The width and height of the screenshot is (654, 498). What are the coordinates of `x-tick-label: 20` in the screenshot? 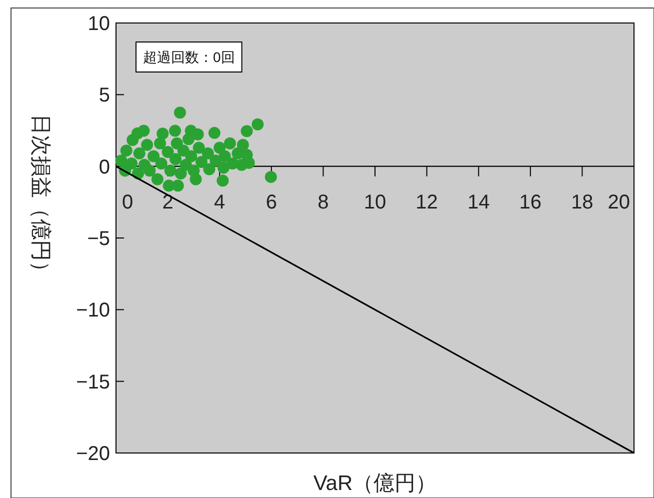 It's located at (619, 202).